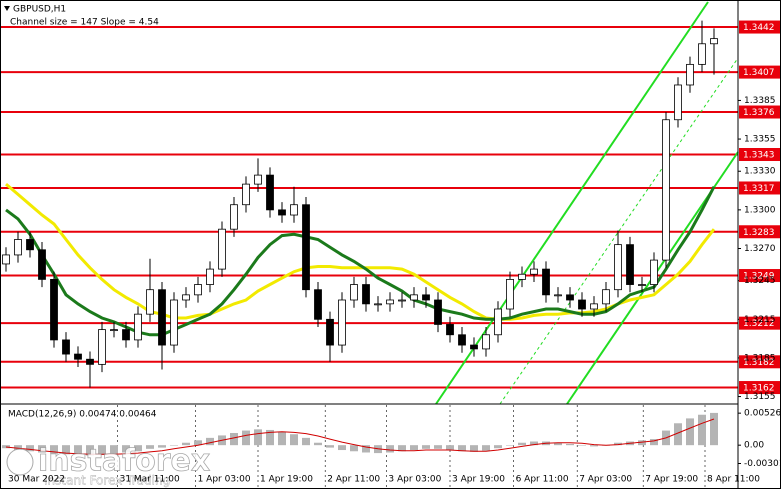 Image resolution: width=781 pixels, height=489 pixels. Describe the element at coordinates (353, 480) in the screenshot. I see `x-tick-label: 2 Apr 11:00` at that location.